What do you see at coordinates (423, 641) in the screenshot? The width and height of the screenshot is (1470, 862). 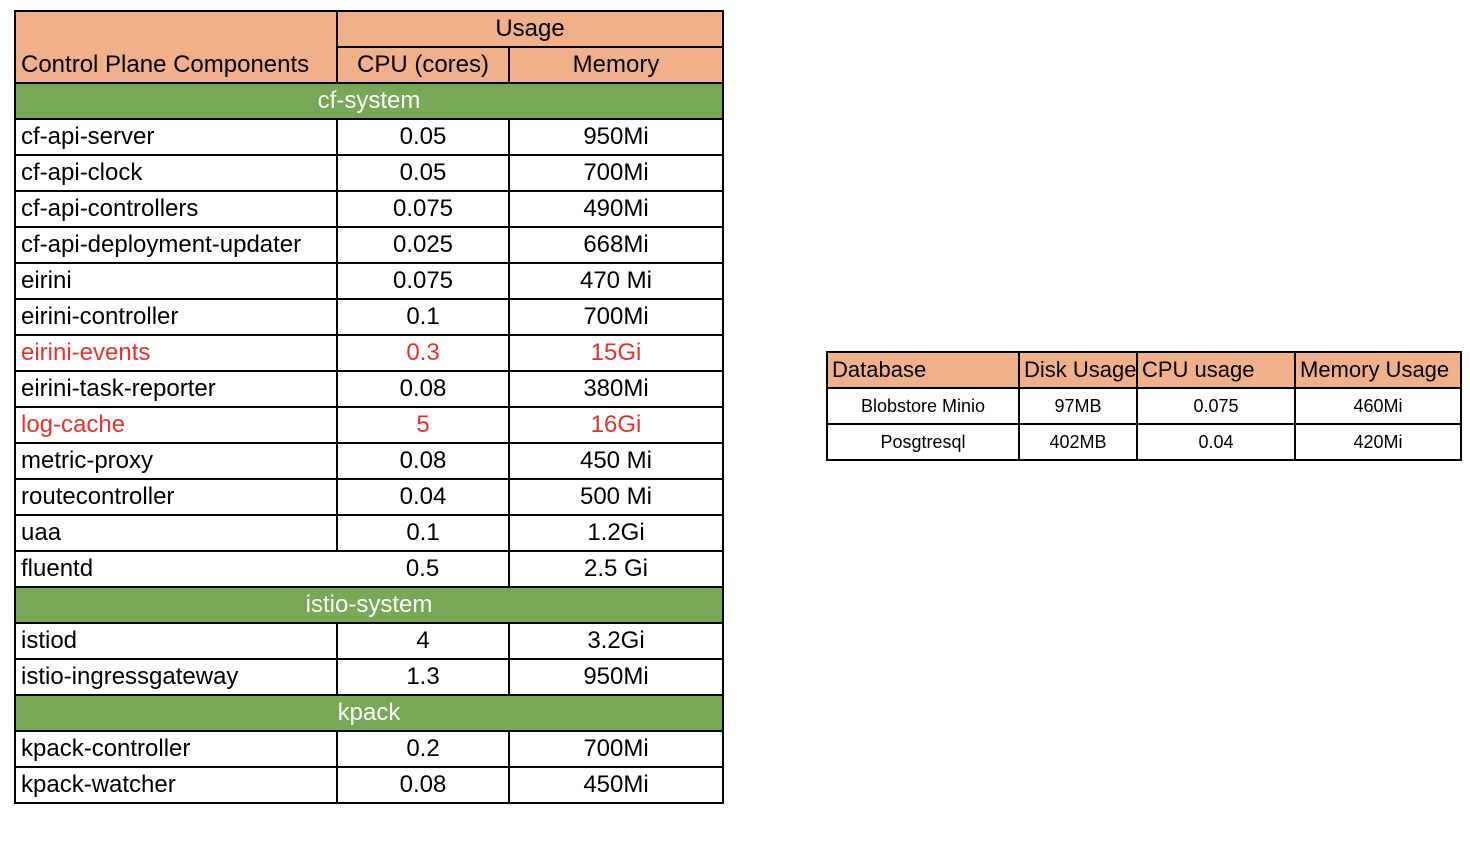 I see `cpu-cell: 4` at bounding box center [423, 641].